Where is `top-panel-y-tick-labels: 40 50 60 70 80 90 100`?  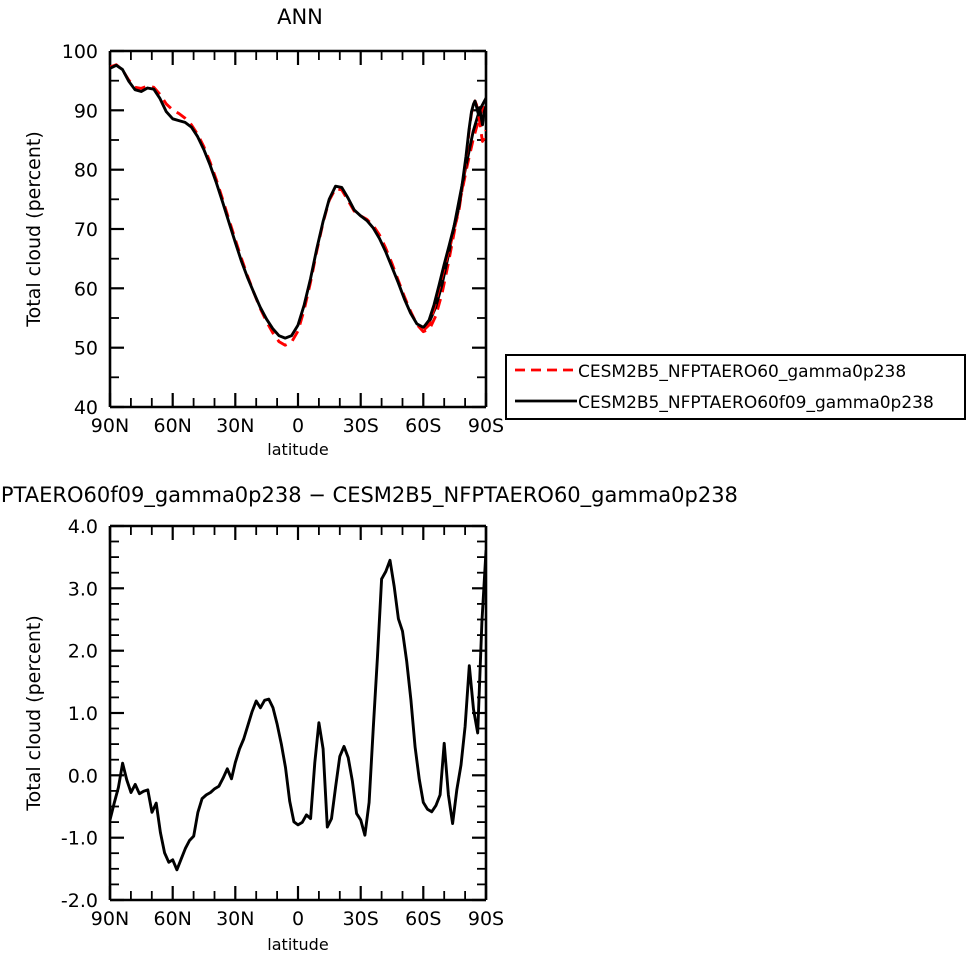 top-panel-y-tick-labels: 40 50 60 70 80 90 100 is located at coordinates (80, 230).